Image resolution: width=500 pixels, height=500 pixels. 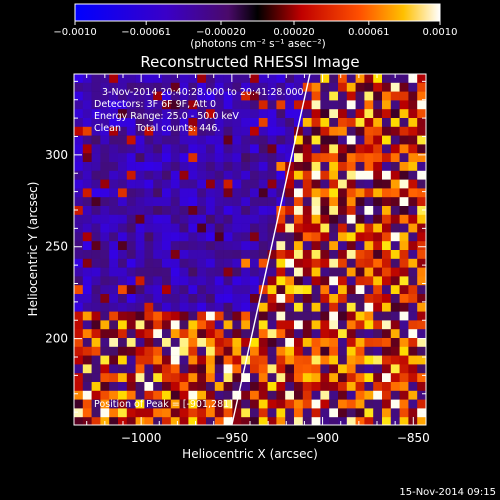 What do you see at coordinates (271, 249) in the screenshot?
I see `limb-line` at bounding box center [271, 249].